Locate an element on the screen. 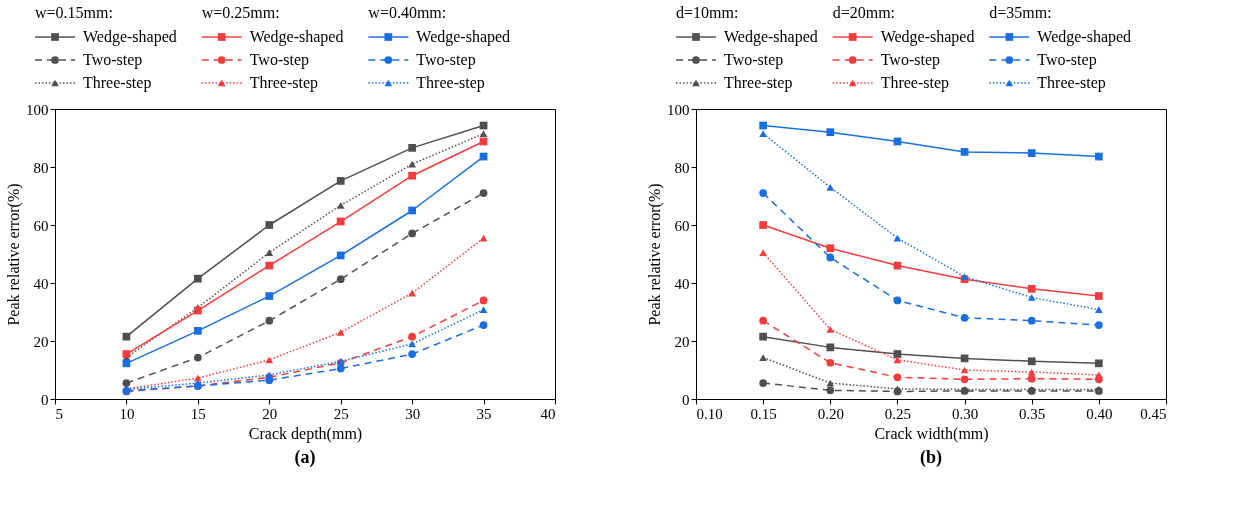  x-axis-title: Crack width(mm) is located at coordinates (931, 433).